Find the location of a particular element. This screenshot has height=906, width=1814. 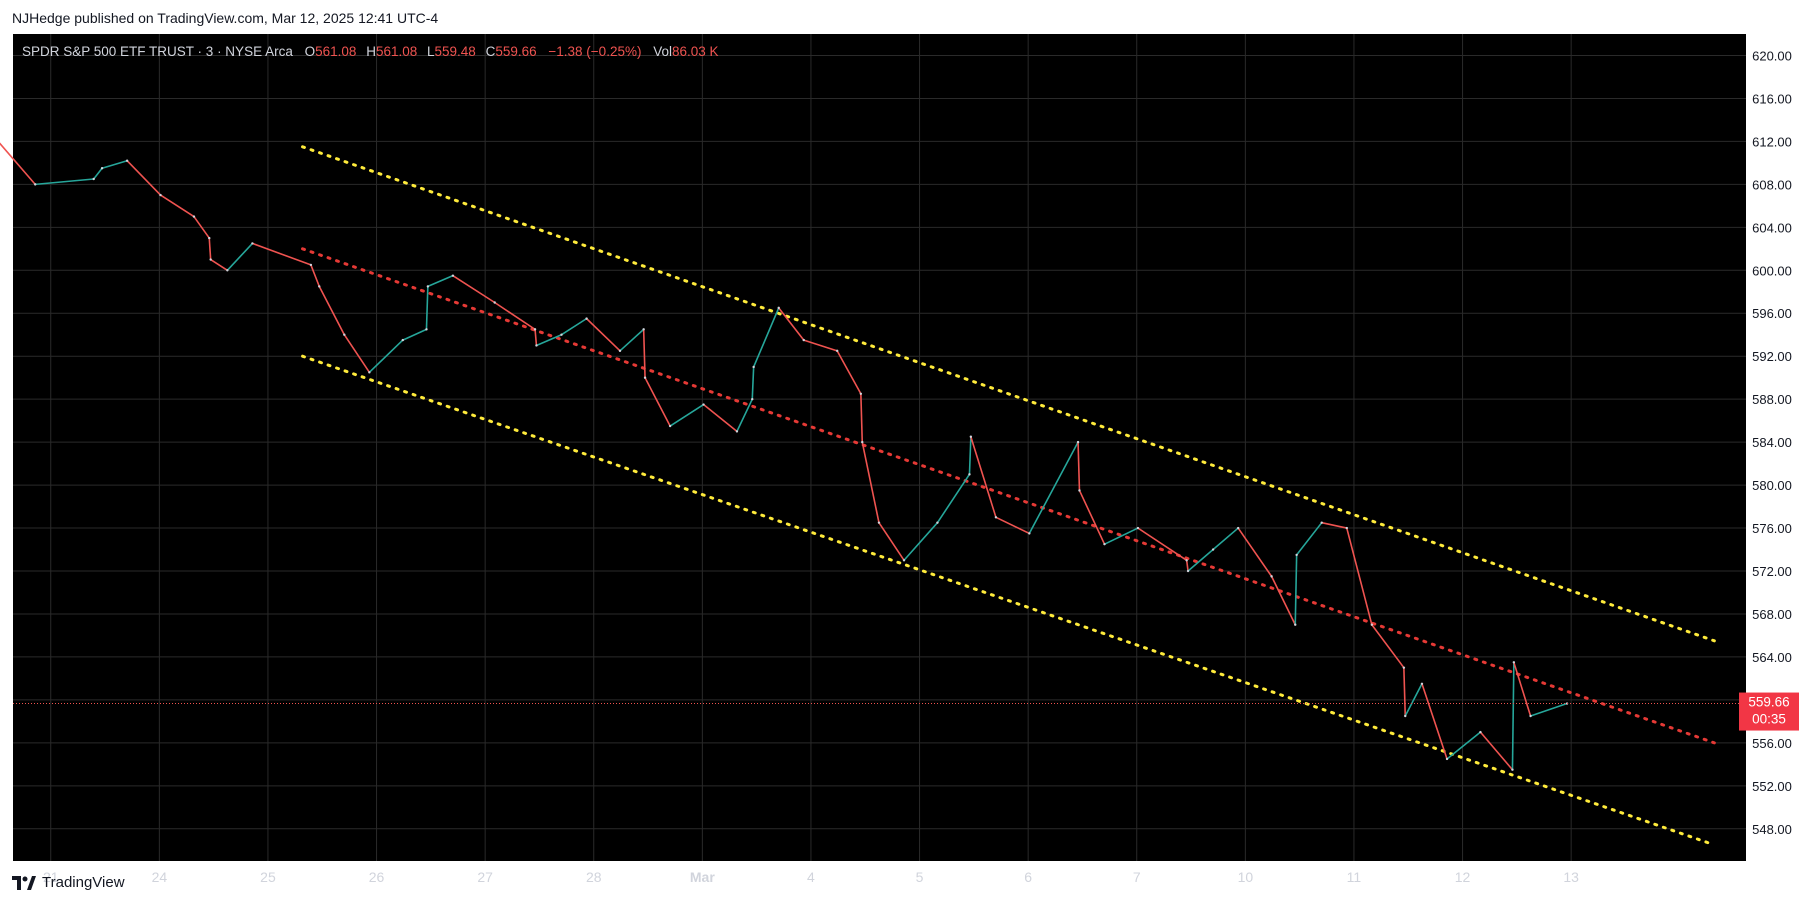

countdown-label: 00:35 is located at coordinates (1769, 719).